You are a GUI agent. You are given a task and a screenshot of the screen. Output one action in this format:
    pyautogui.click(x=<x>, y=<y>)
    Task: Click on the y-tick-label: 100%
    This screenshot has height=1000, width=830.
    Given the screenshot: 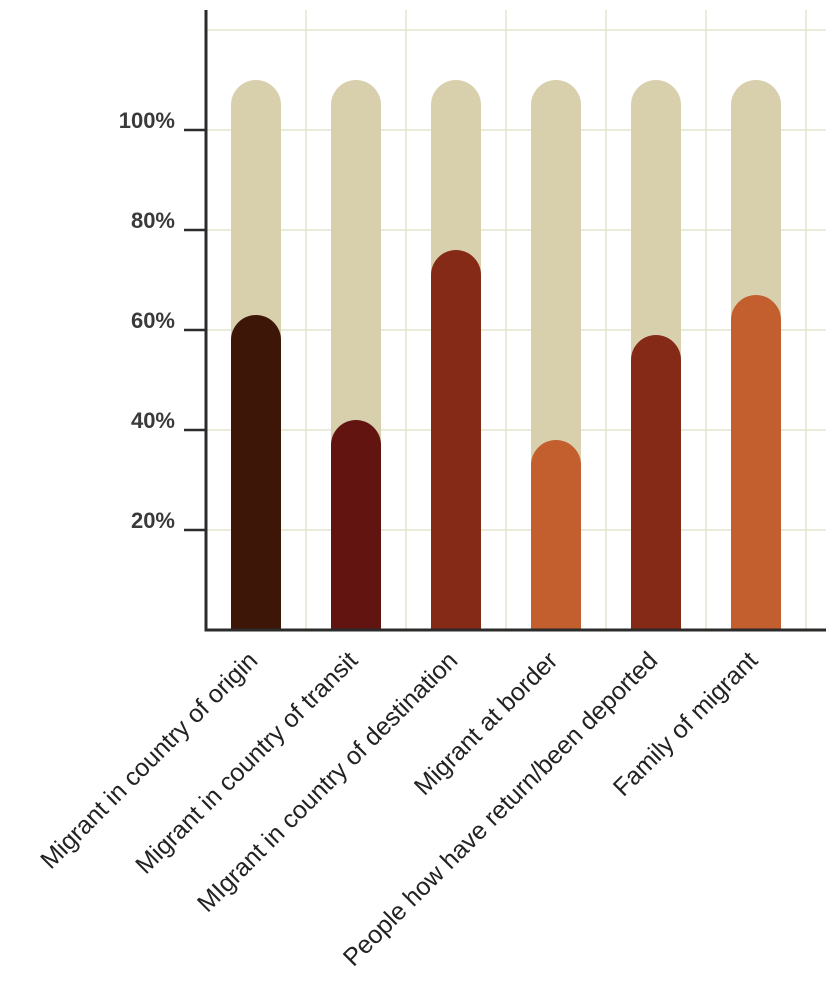 What is the action you would take?
    pyautogui.click(x=147, y=120)
    